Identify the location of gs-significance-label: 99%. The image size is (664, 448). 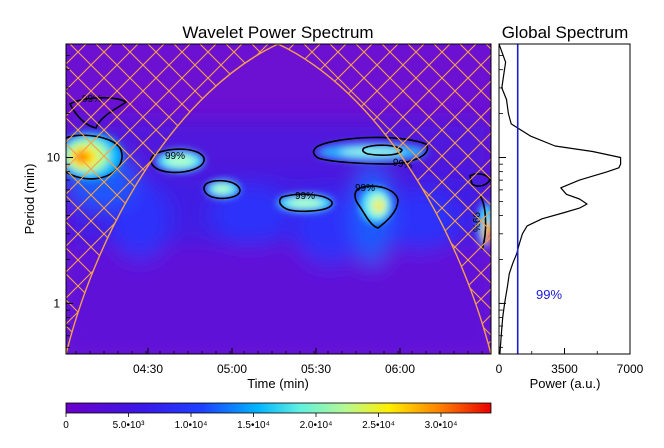
(549, 294).